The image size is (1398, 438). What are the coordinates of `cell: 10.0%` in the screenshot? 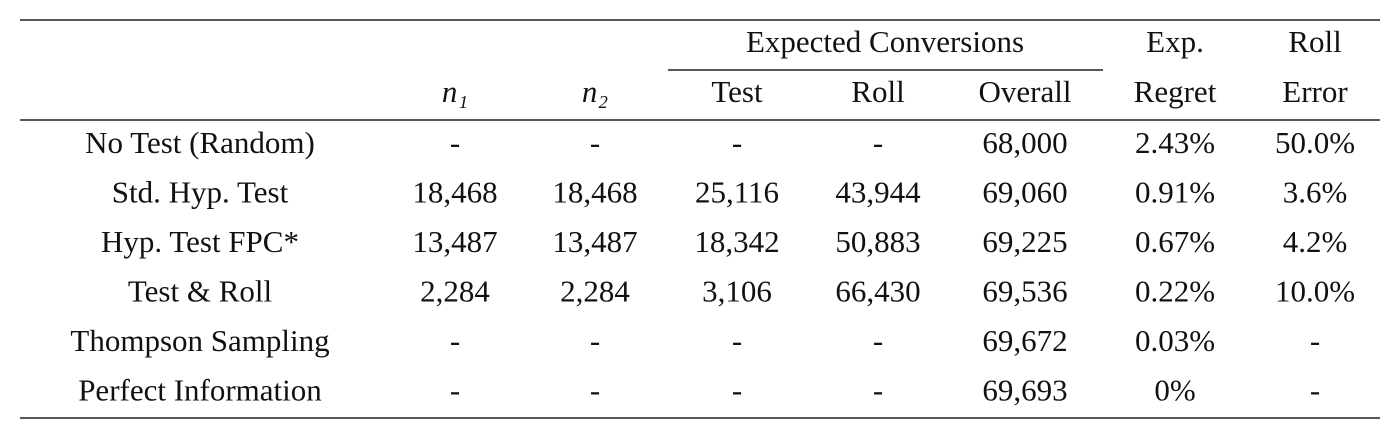 It's located at (1315, 291).